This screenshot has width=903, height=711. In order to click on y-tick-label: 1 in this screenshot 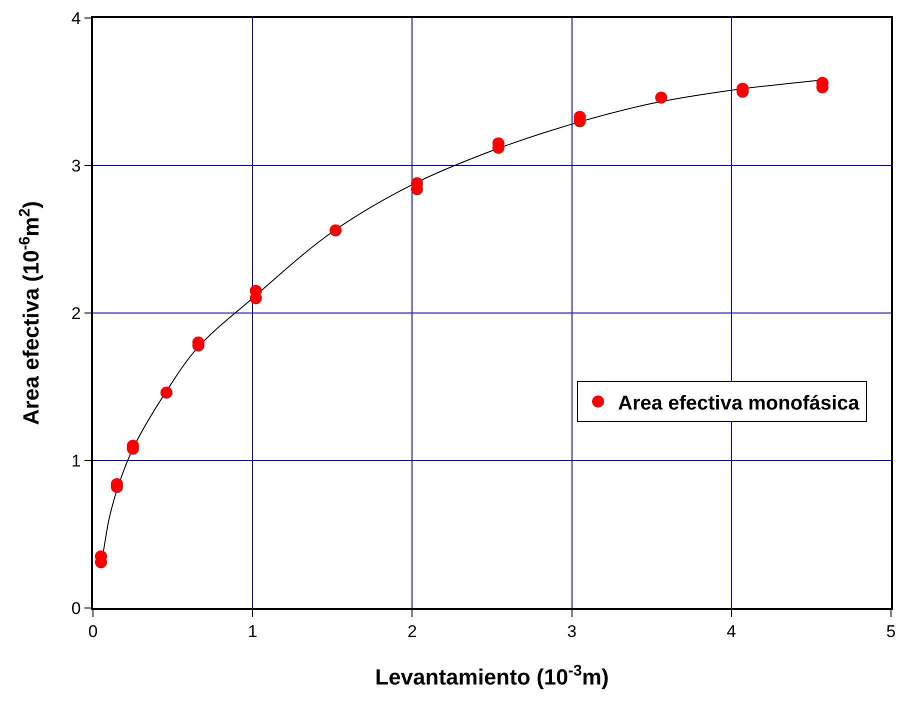, I will do `click(76, 460)`.